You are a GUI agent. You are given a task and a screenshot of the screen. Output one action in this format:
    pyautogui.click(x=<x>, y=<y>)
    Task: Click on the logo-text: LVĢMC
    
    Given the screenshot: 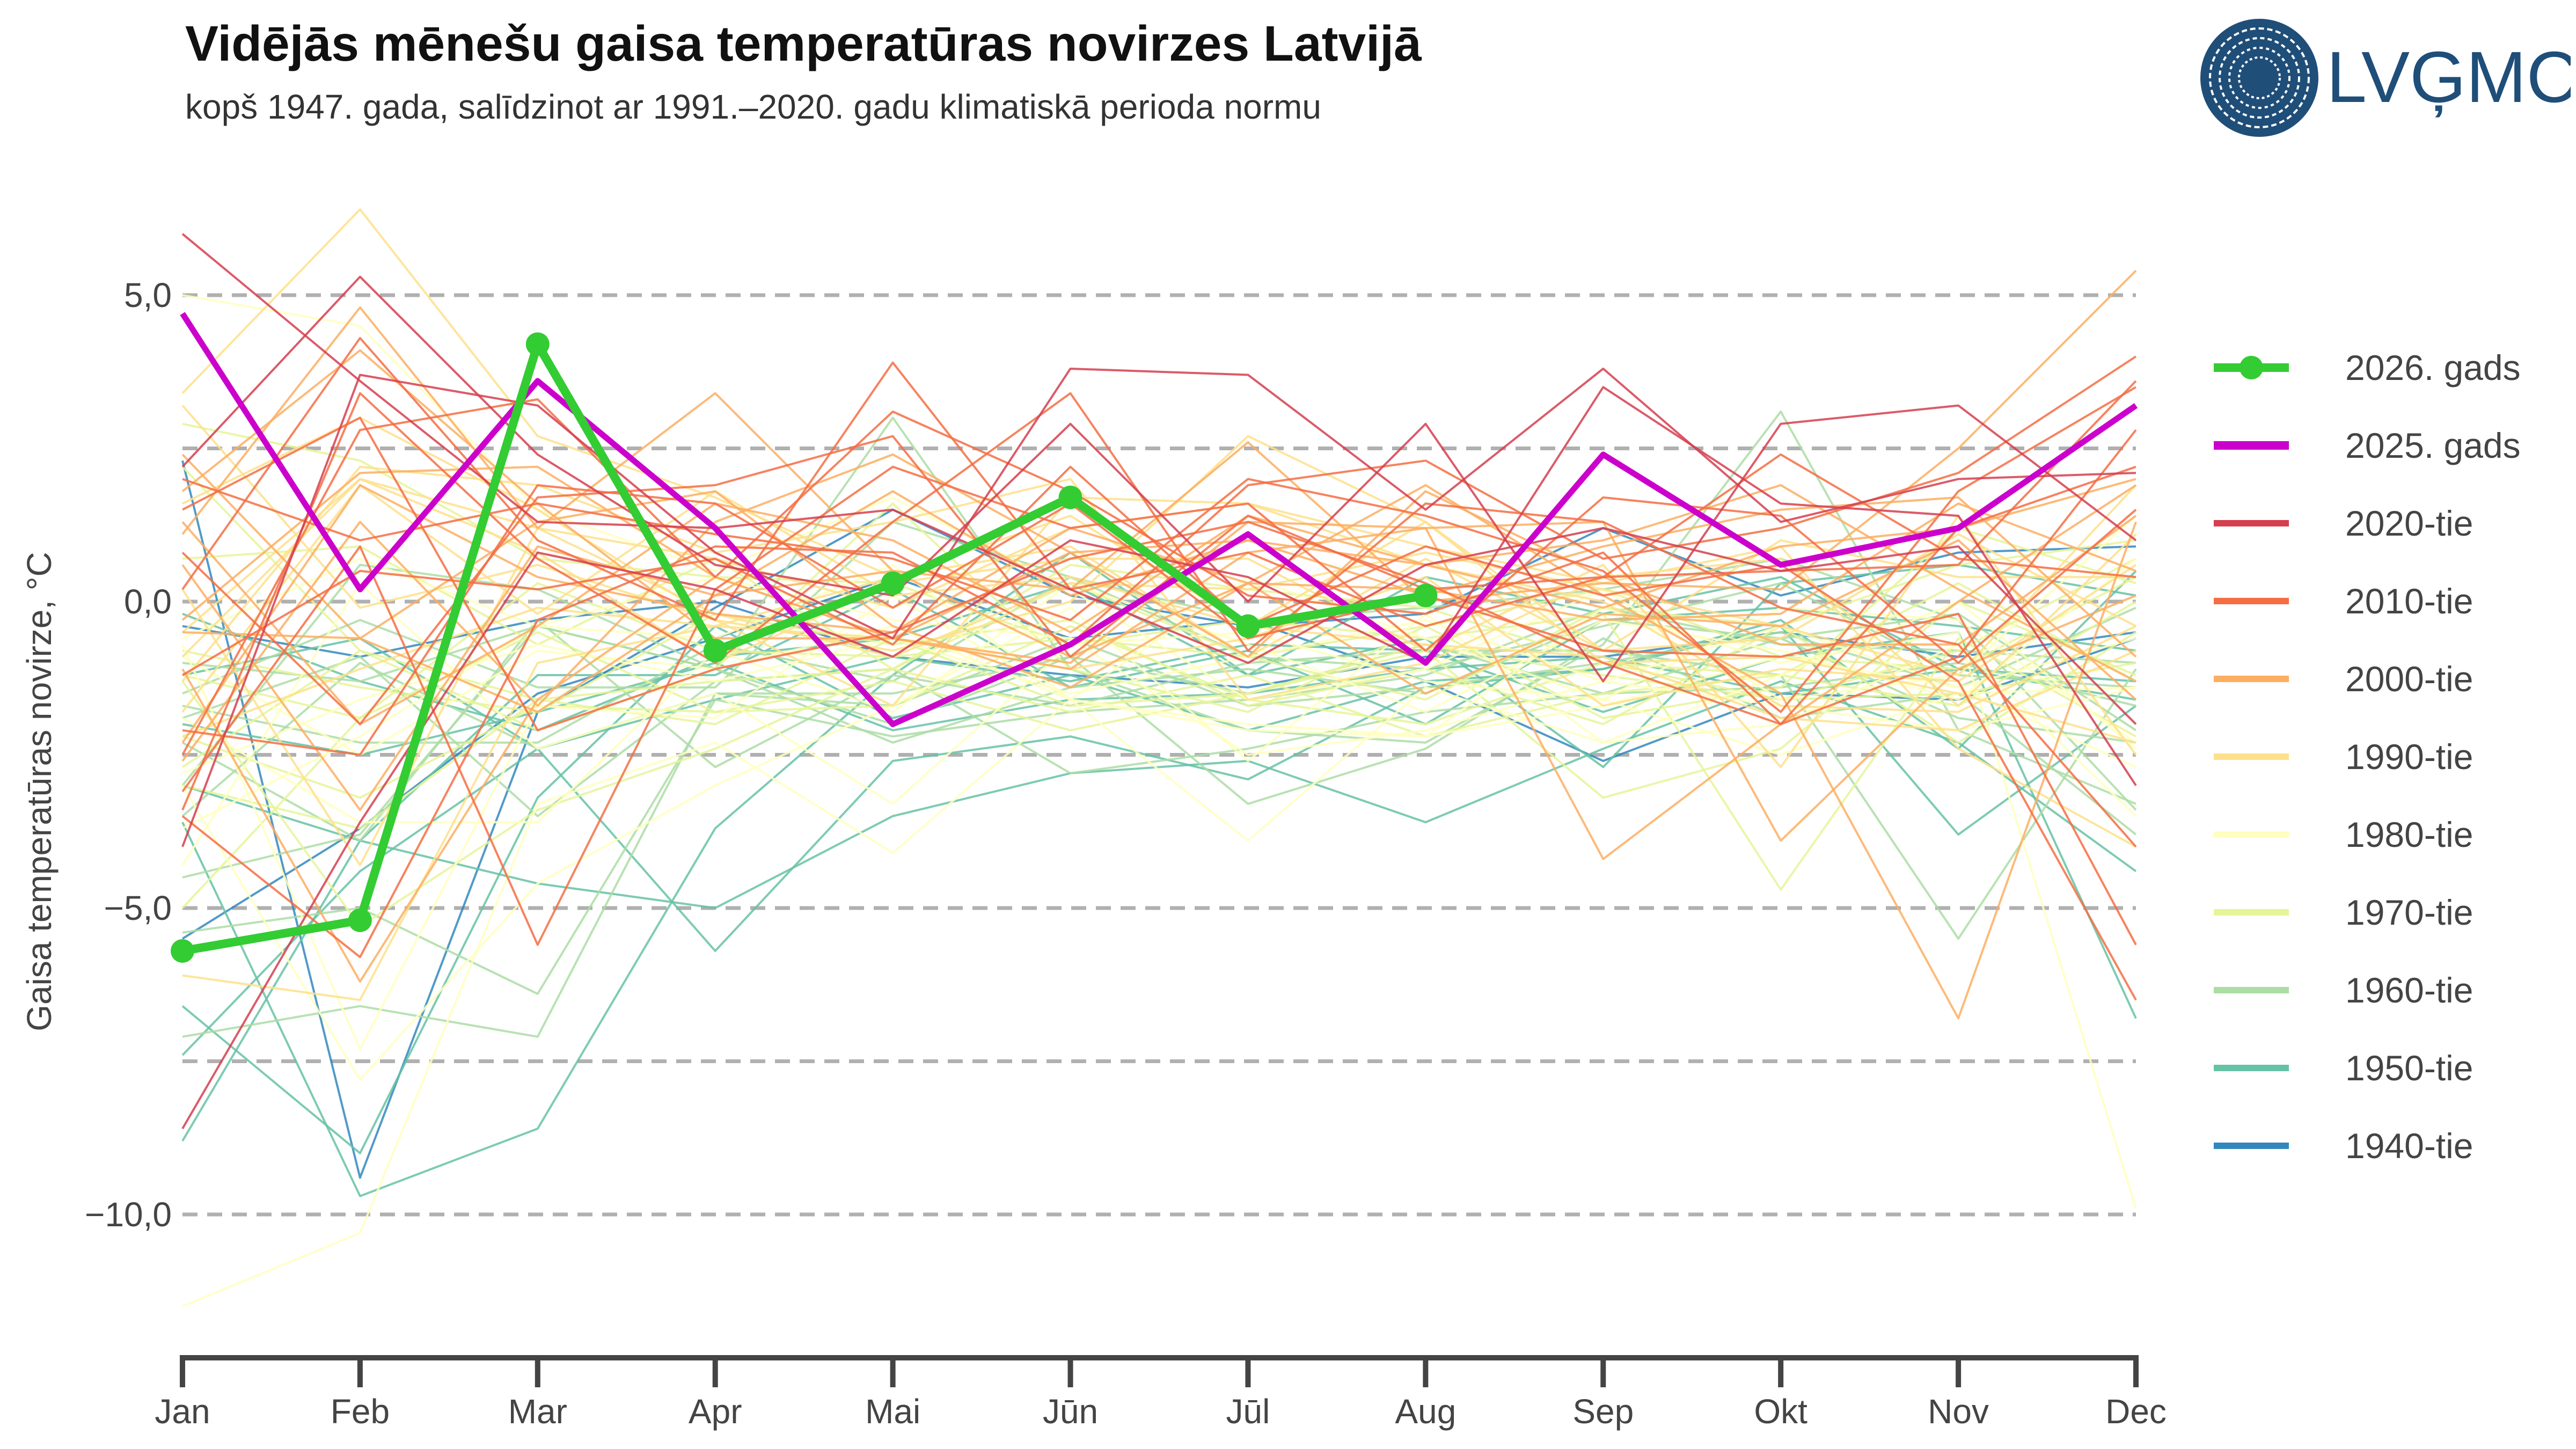 What is the action you would take?
    pyautogui.click(x=2448, y=77)
    